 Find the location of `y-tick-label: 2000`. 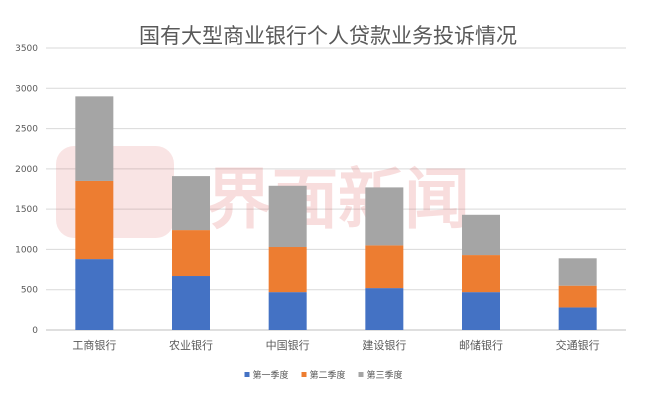

y-tick-label: 2000 is located at coordinates (26, 170).